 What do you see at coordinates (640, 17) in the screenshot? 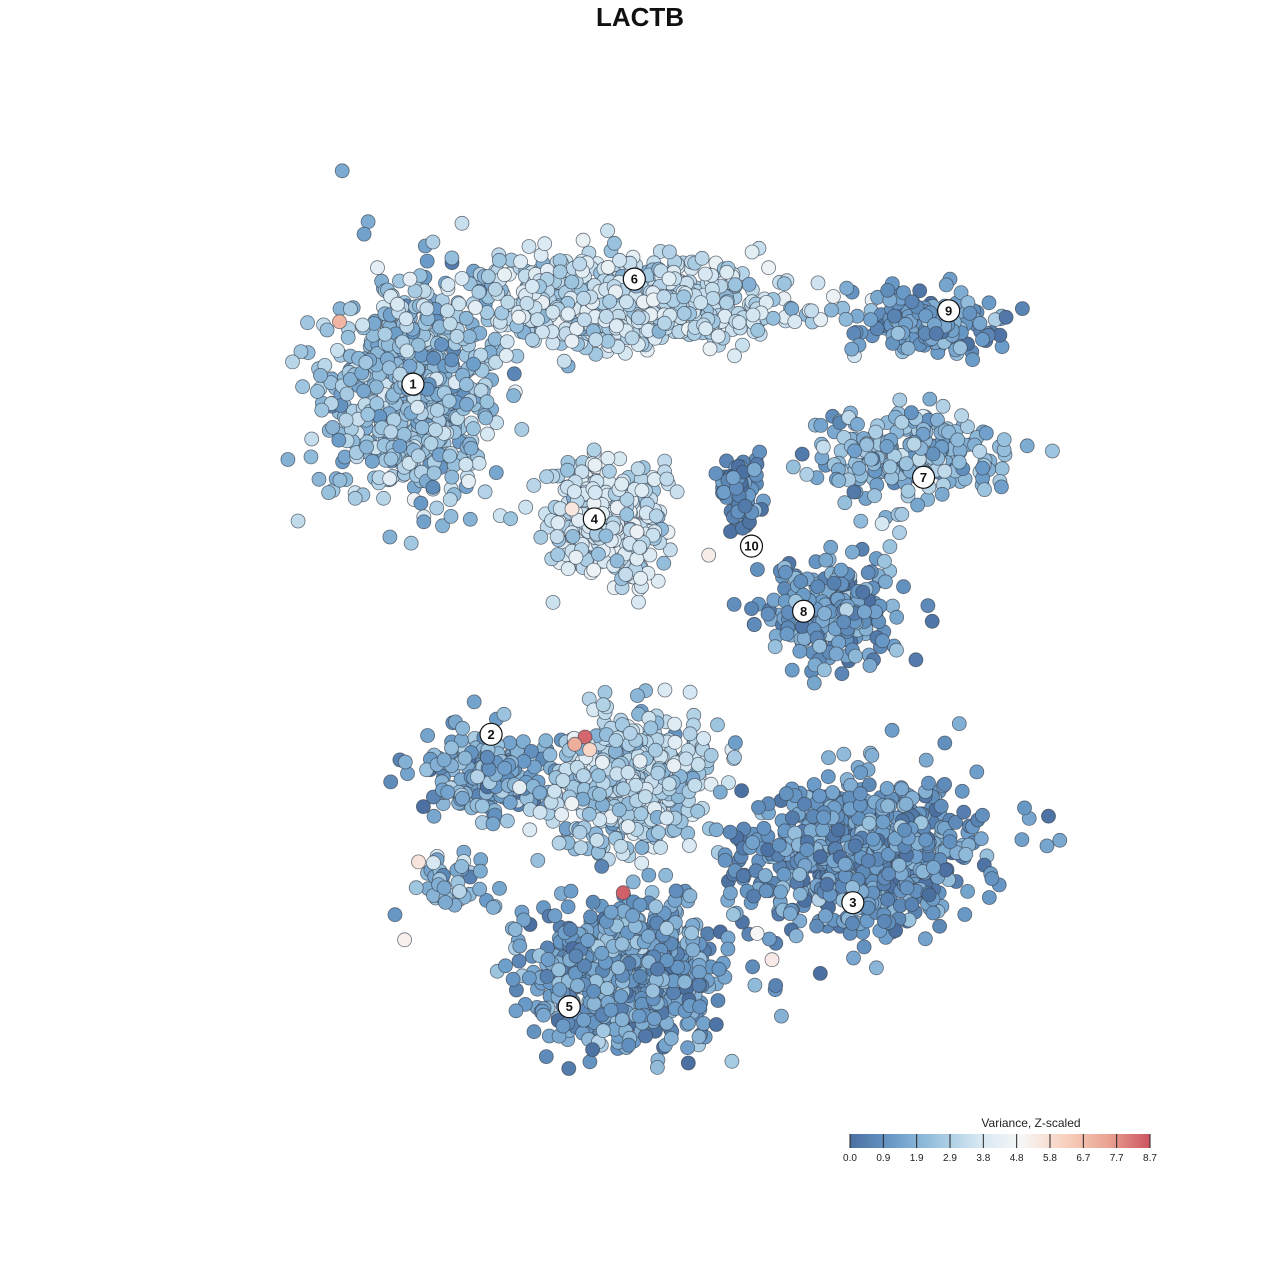
I see `chart-title: LACTB` at bounding box center [640, 17].